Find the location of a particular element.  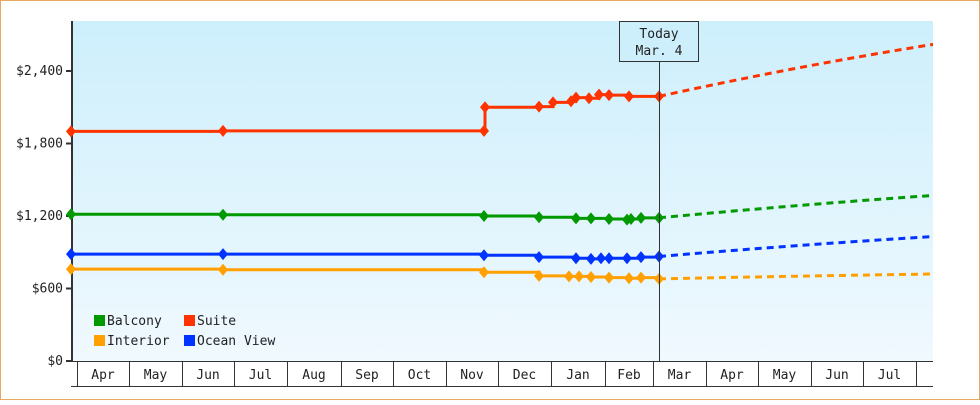

x-tick-label: Sep is located at coordinates (367, 375).